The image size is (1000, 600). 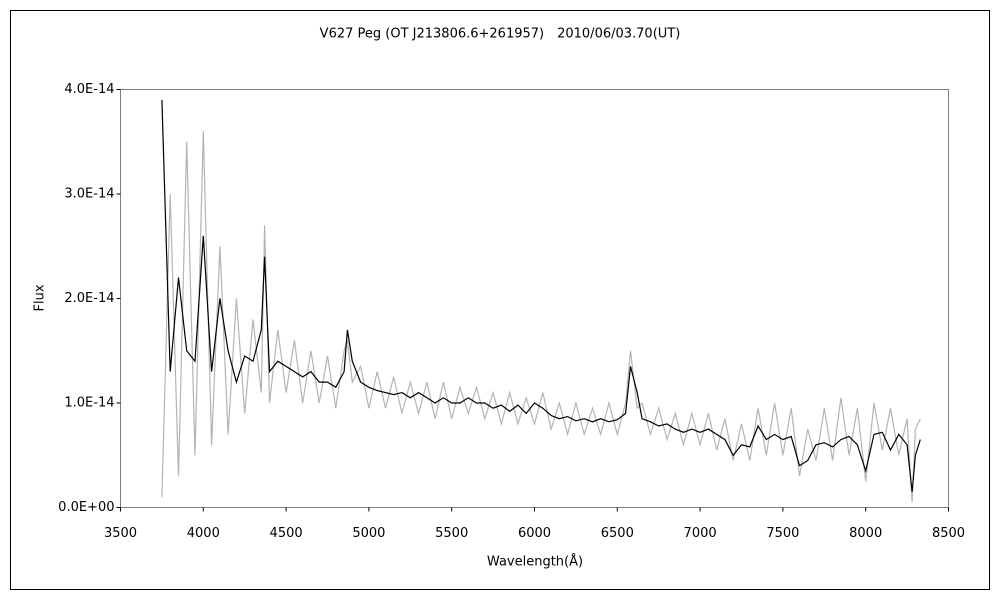 I want to click on x-tick-label: 4000, so click(x=203, y=533).